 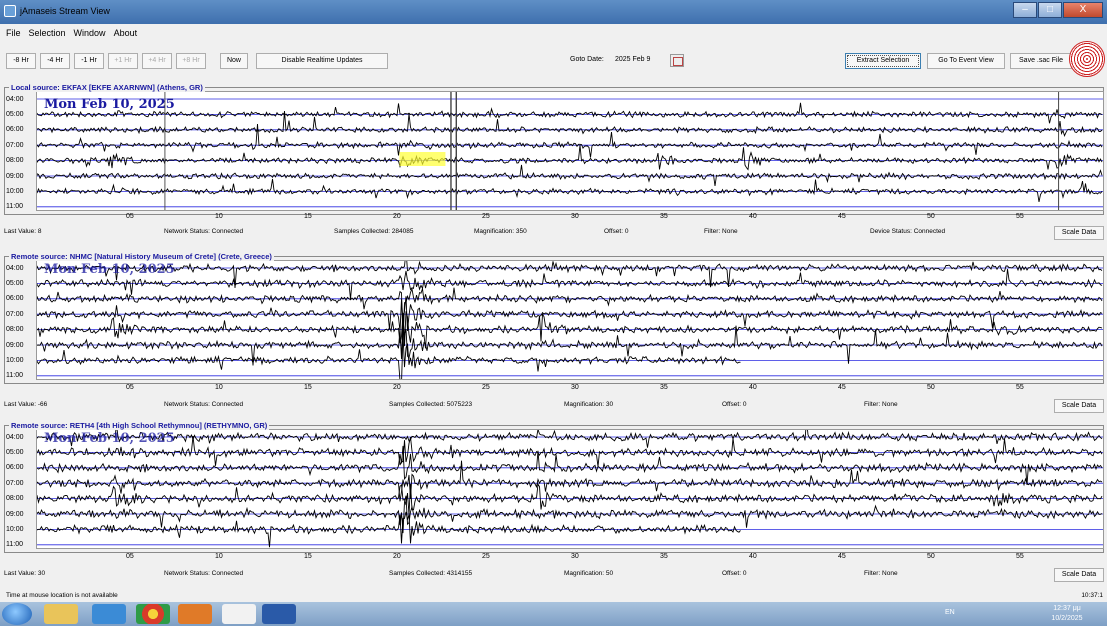 What do you see at coordinates (589, 573) in the screenshot?
I see `magnification: Magnification: 50` at bounding box center [589, 573].